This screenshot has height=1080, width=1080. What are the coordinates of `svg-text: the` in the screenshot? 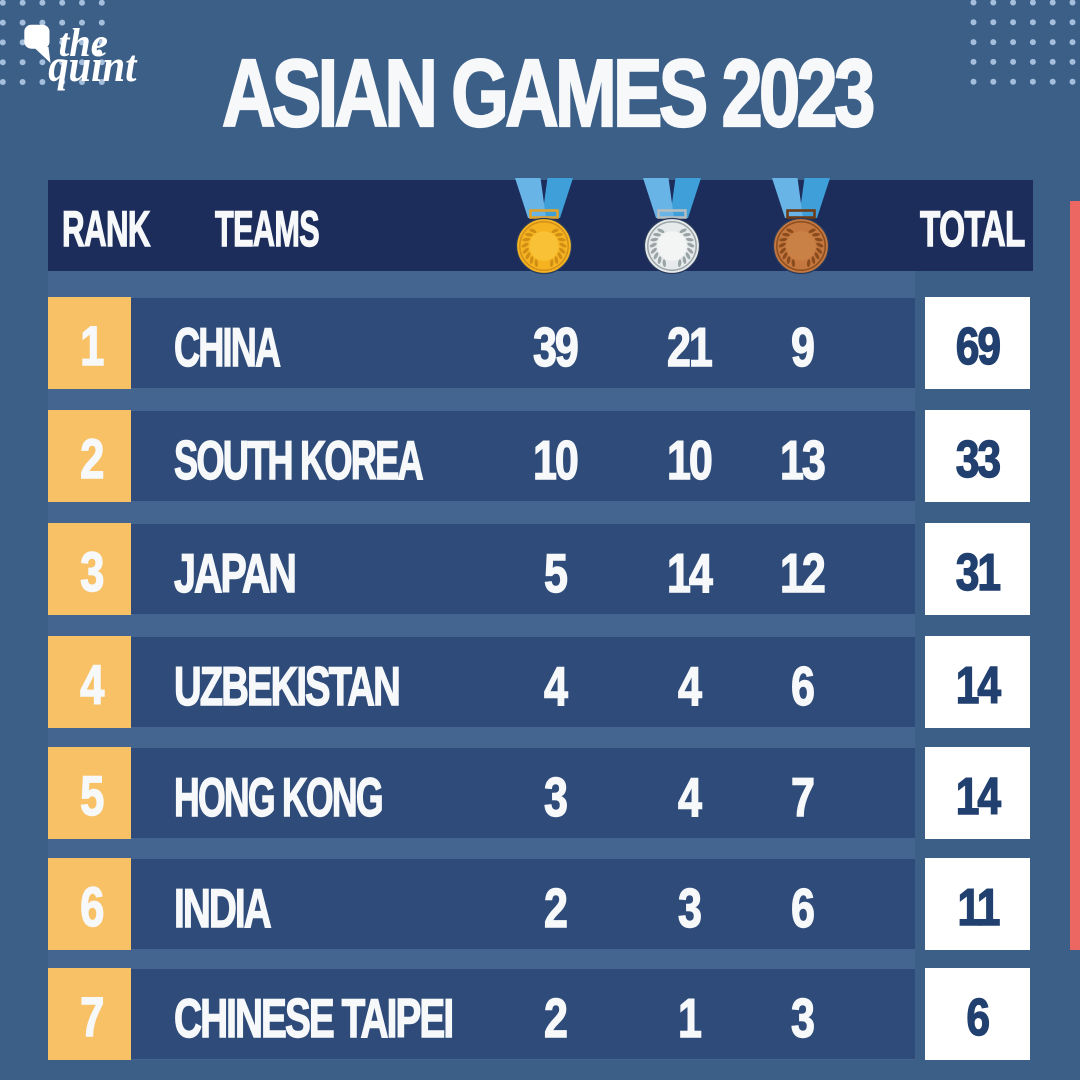 It's located at (83, 42).